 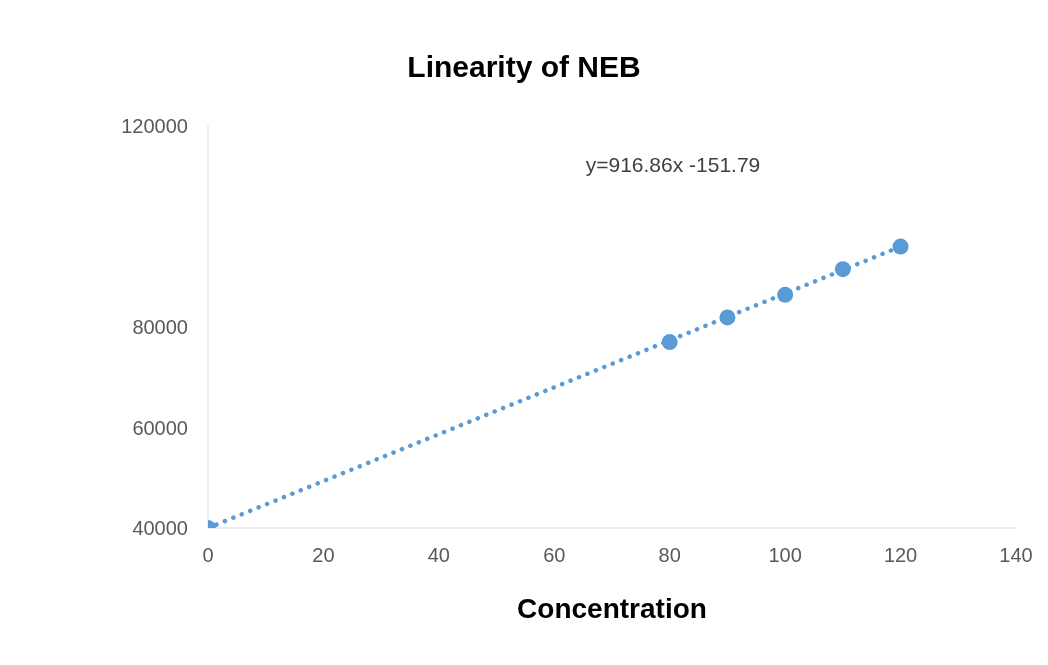 I want to click on x-tick-label: 60, so click(x=554, y=555).